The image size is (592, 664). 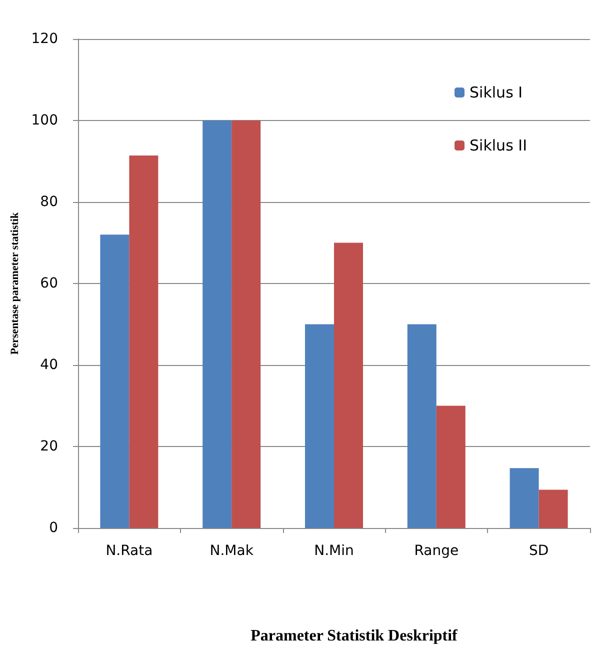 What do you see at coordinates (496, 93) in the screenshot?
I see `legend-label: Siklus I` at bounding box center [496, 93].